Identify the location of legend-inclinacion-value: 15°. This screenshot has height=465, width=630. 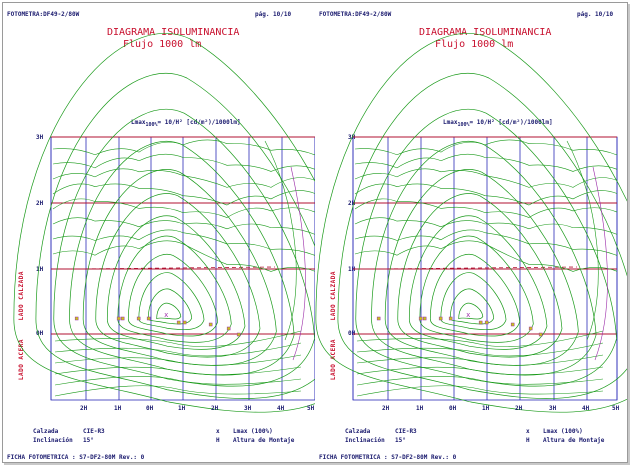
(88, 440).